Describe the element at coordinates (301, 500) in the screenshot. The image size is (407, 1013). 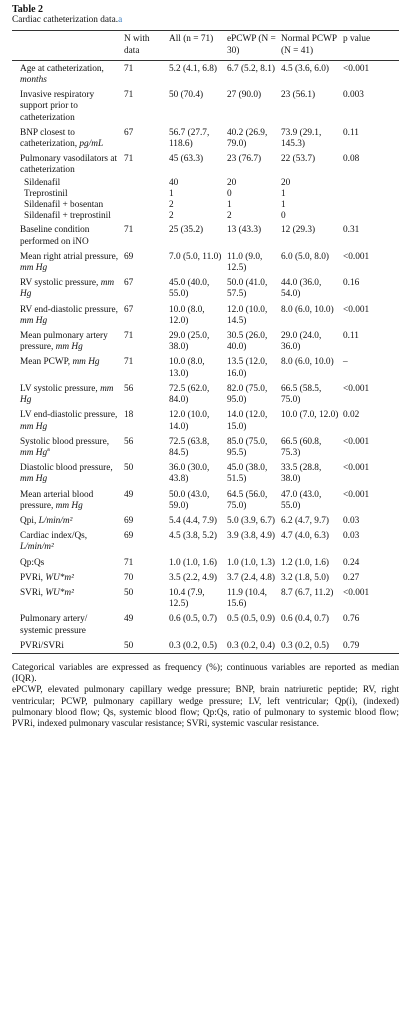
I see `cell: 47.0 (43.0, 55.0)` at that location.